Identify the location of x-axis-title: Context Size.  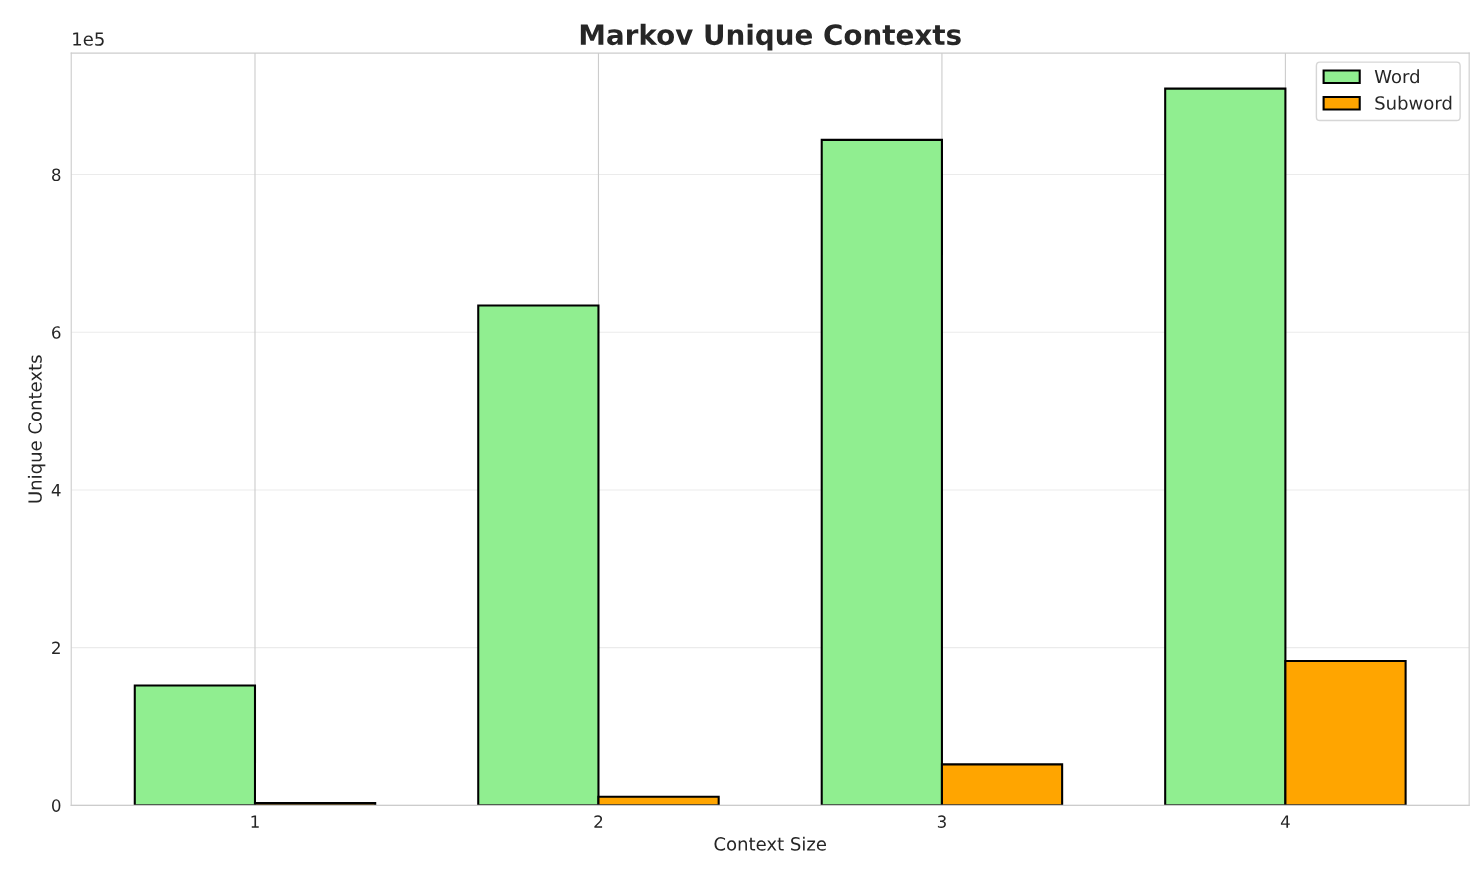
(770, 843).